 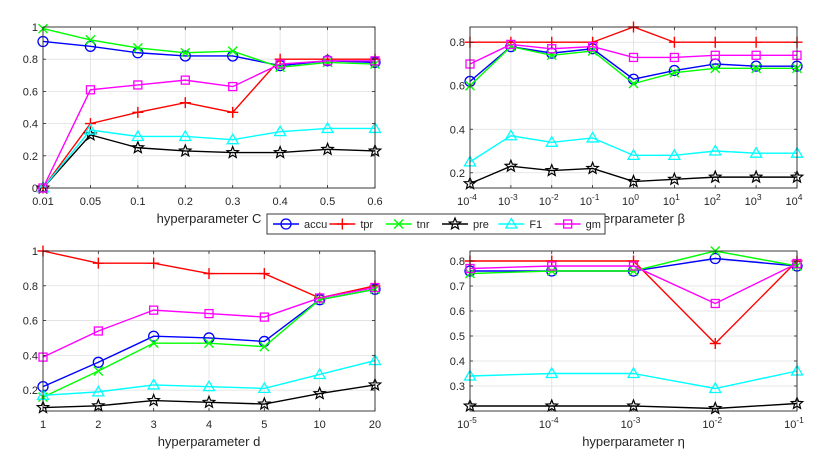 What do you see at coordinates (508, 200) in the screenshot?
I see `x-tick-label: 10⁻³` at bounding box center [508, 200].